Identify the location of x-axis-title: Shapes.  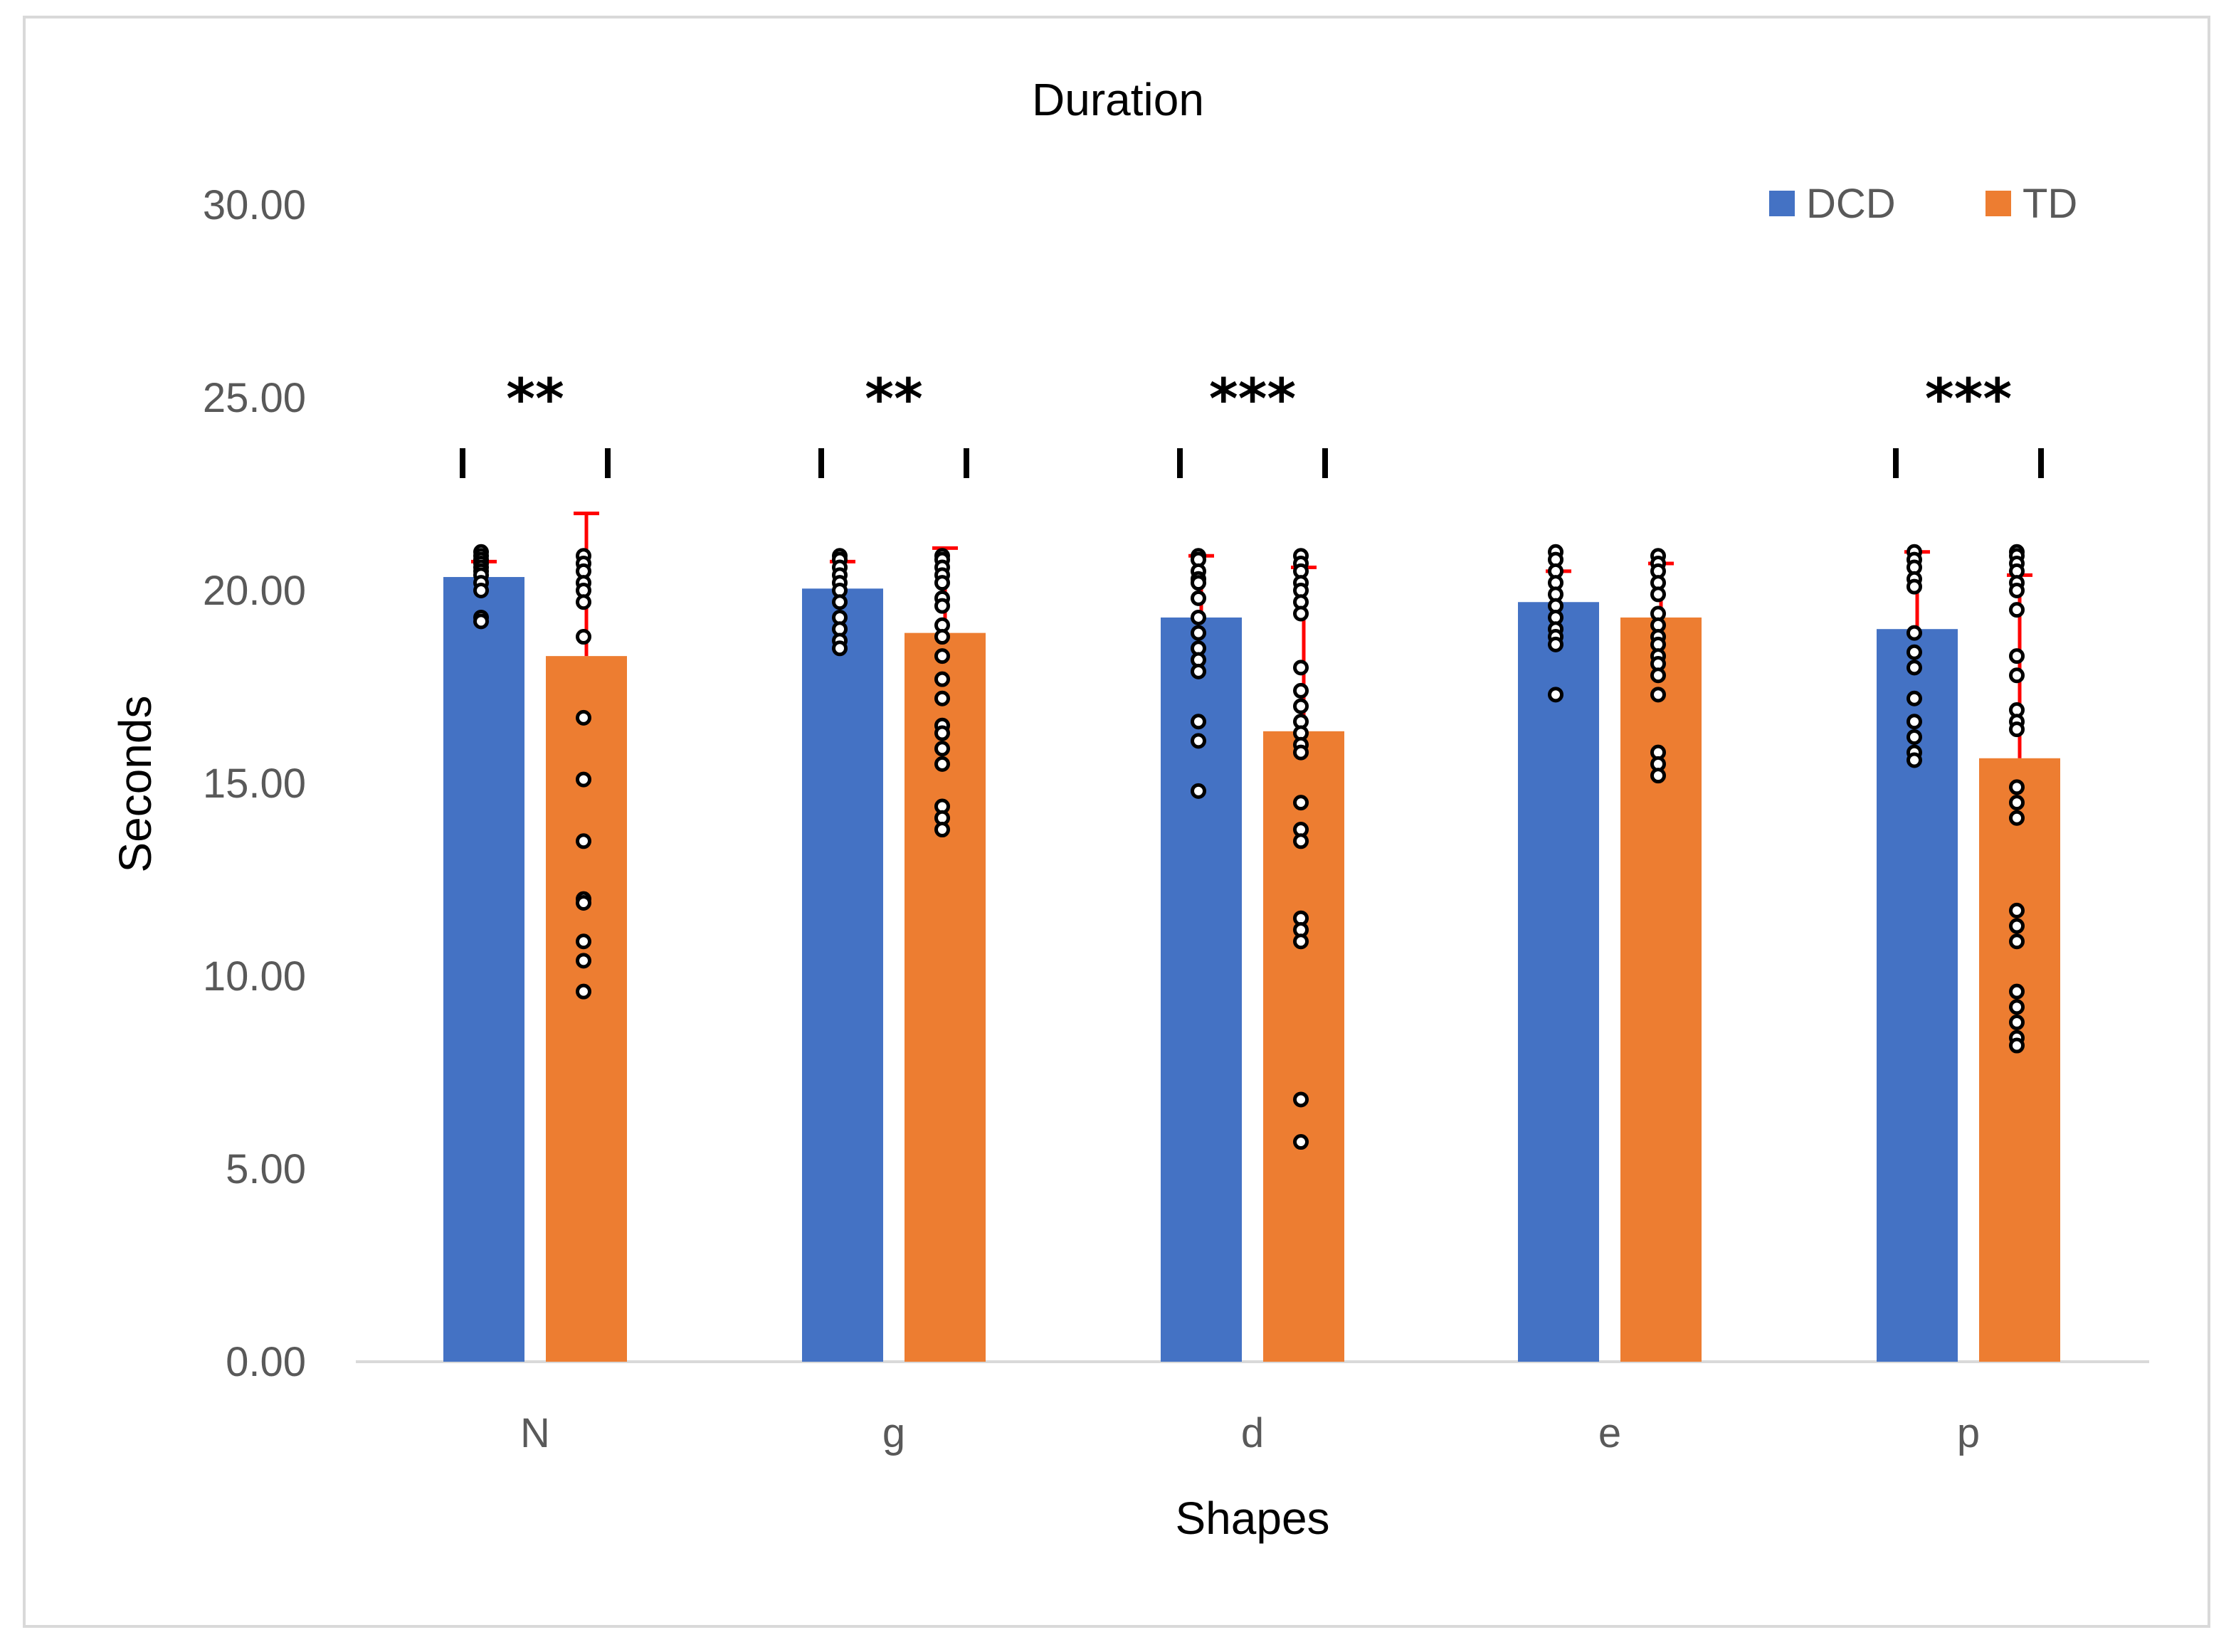
(1252, 1518).